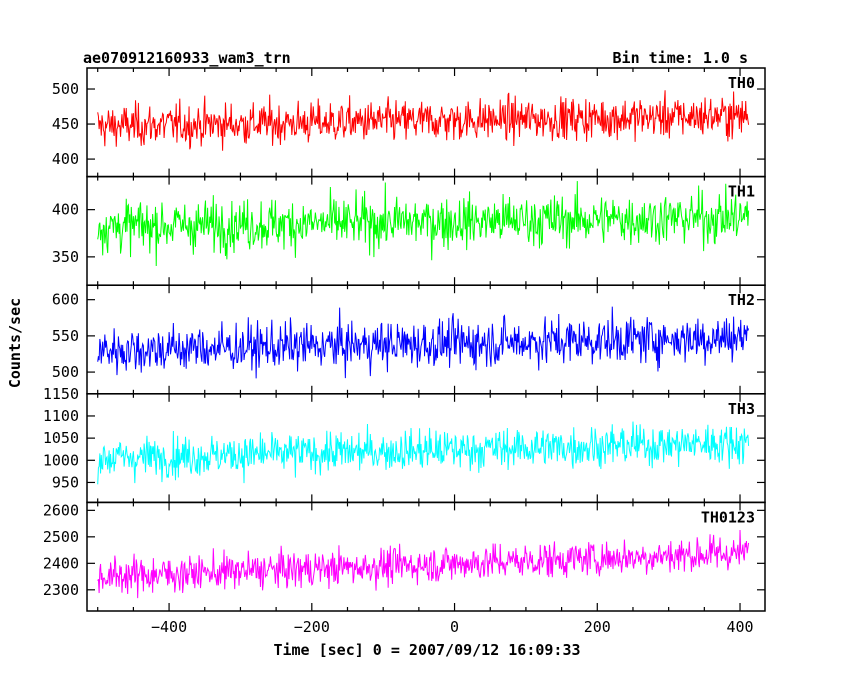 The height and width of the screenshot is (680, 850). What do you see at coordinates (741, 409) in the screenshot?
I see `panel-label: TH3` at bounding box center [741, 409].